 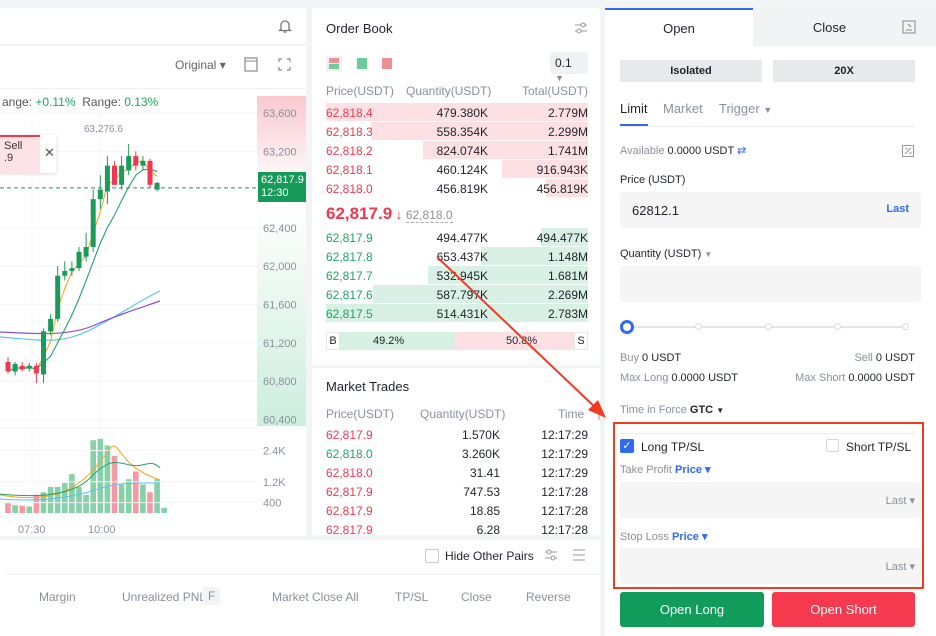 I want to click on stop-loss-input: Last ▾, so click(x=770, y=566).